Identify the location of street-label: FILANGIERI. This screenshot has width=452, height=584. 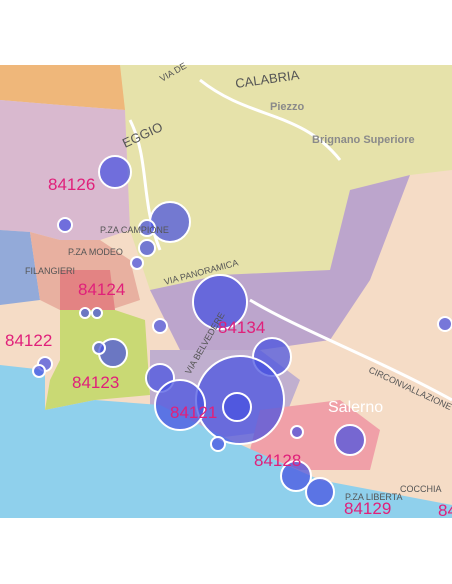
(50, 271).